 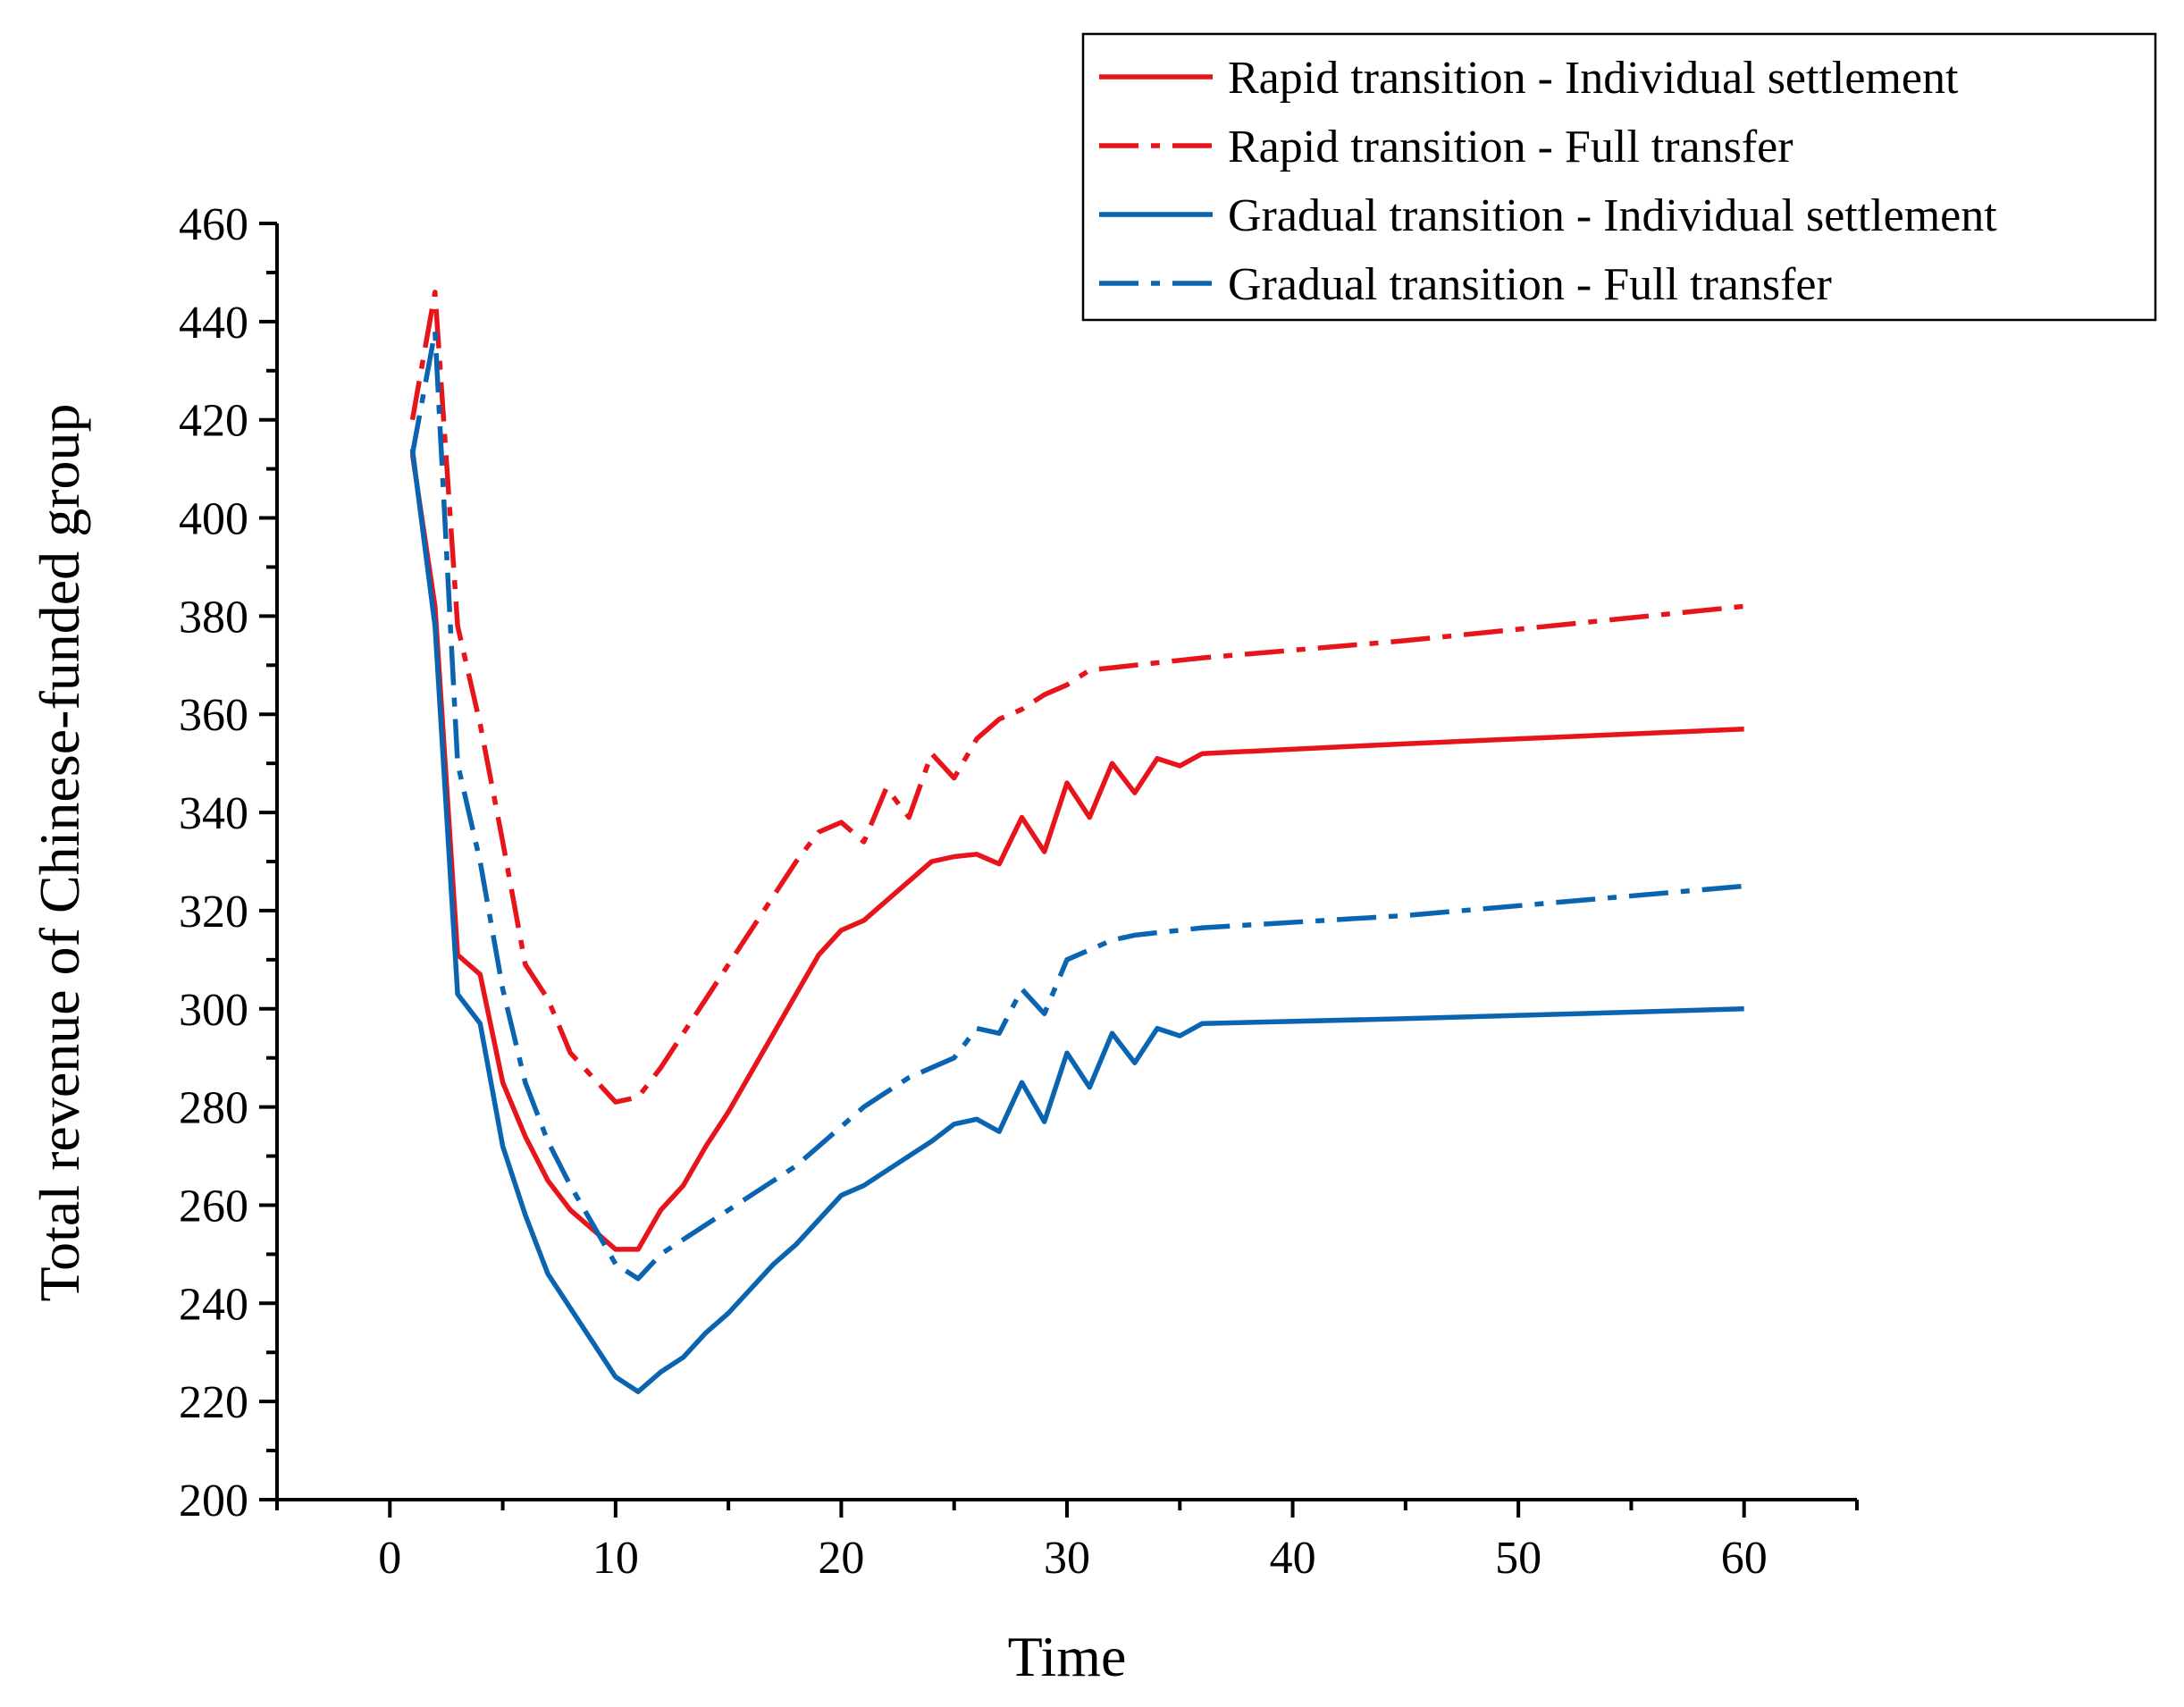 I want to click on x-tick-label: 60, so click(x=1744, y=1558).